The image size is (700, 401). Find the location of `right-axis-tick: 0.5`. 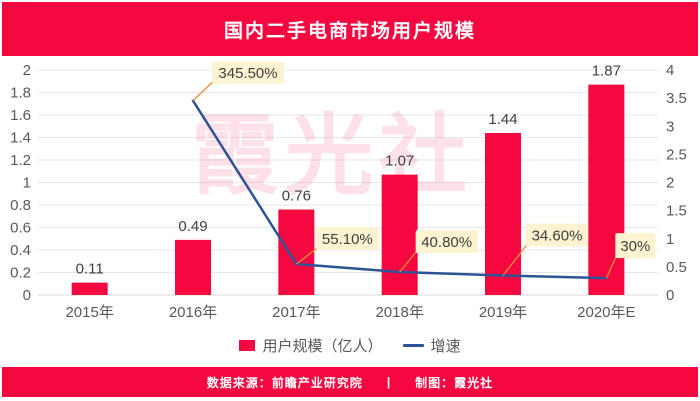

right-axis-tick: 0.5 is located at coordinates (676, 267).